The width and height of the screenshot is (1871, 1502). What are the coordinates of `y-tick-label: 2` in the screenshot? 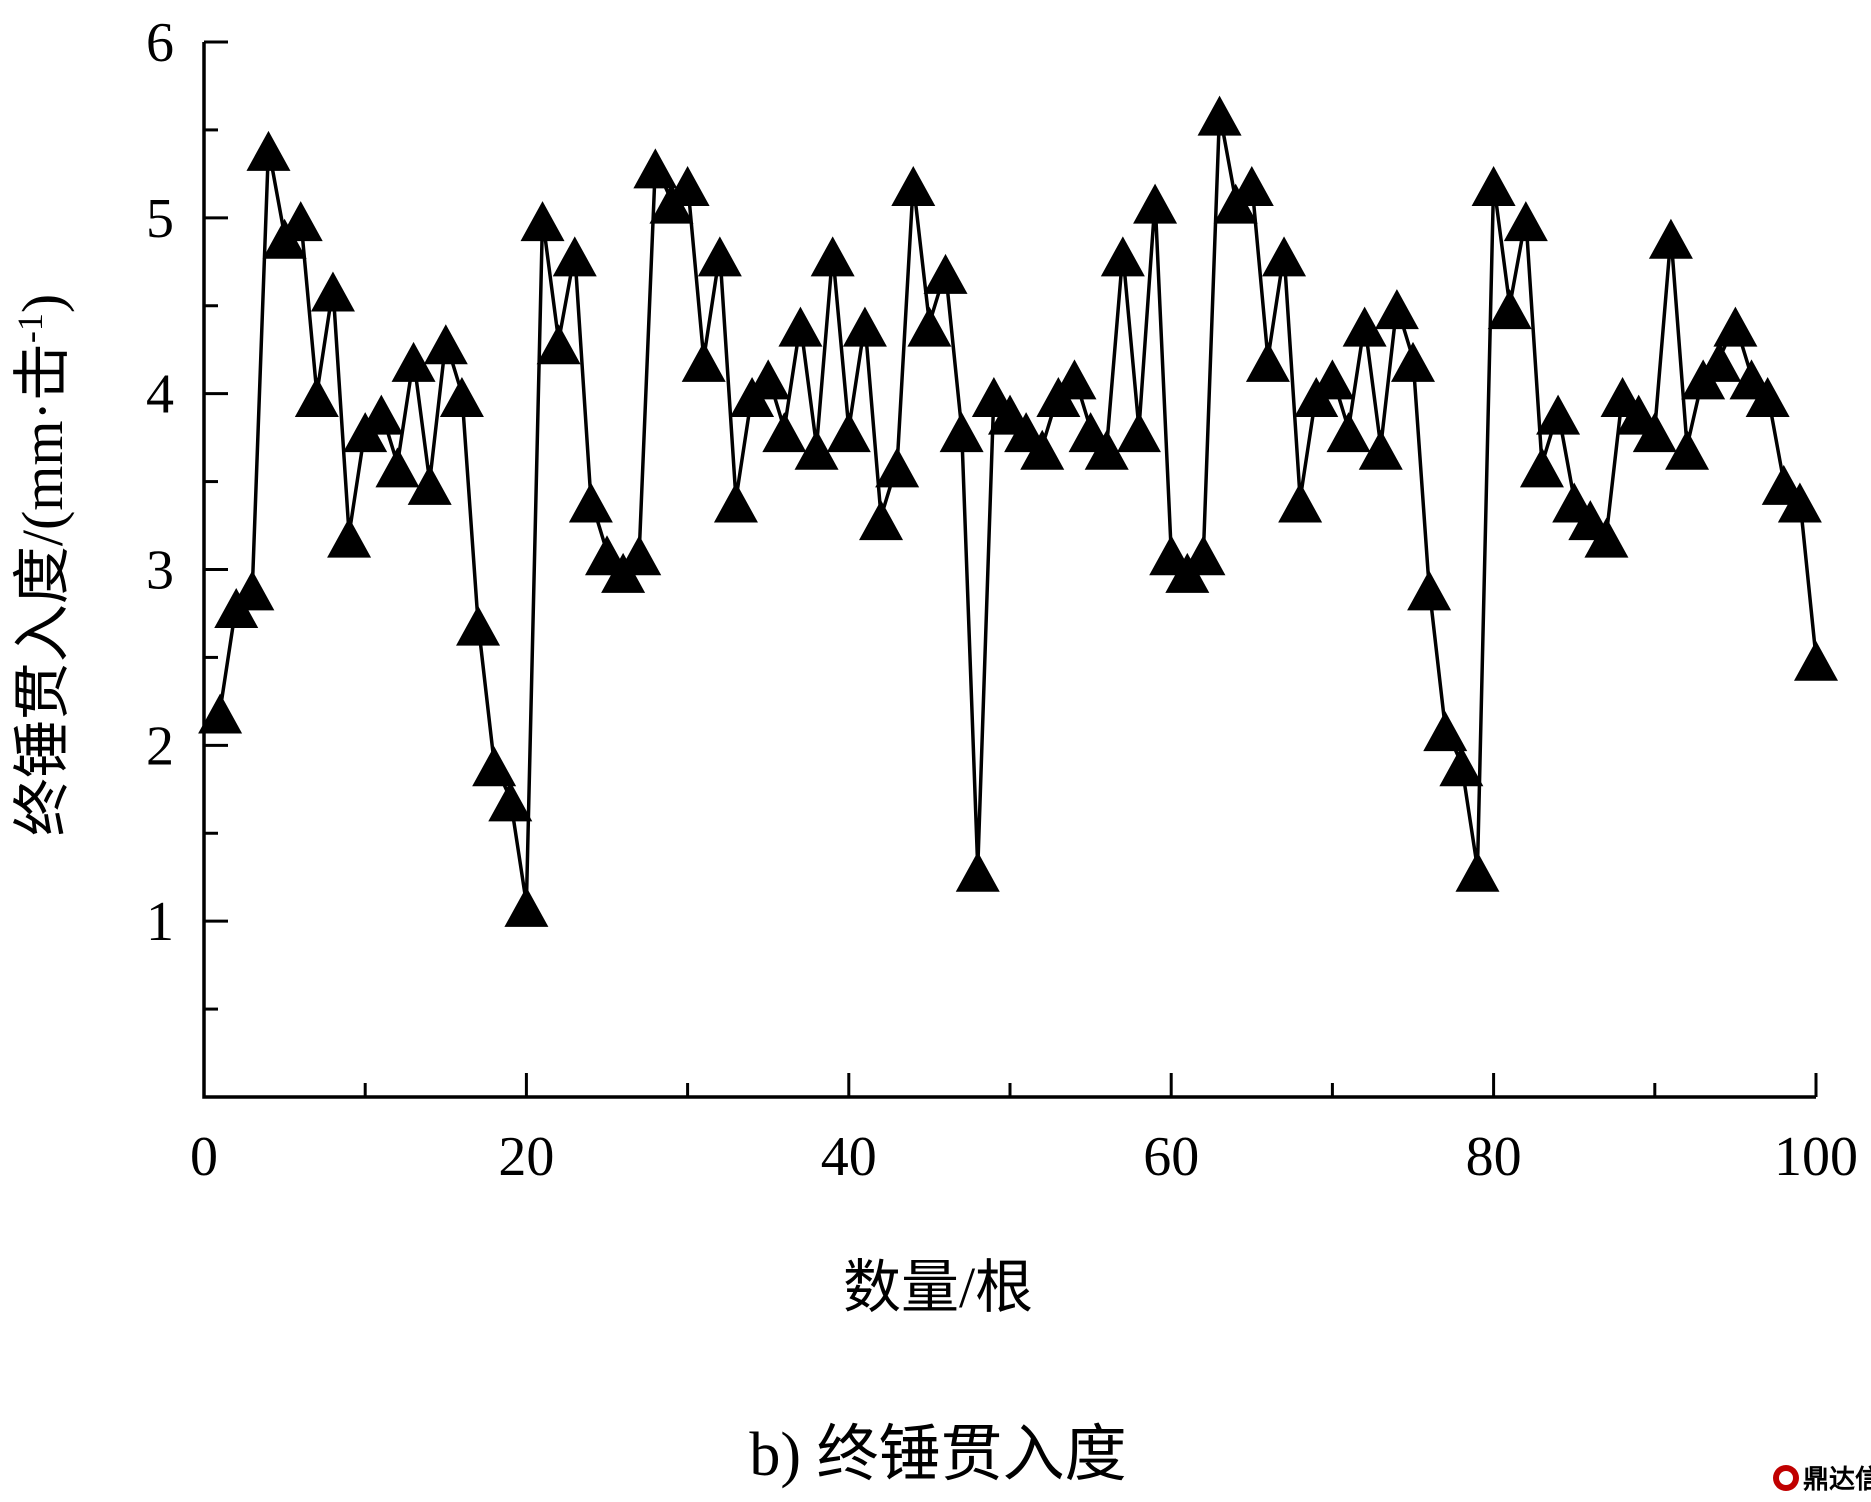 It's located at (160, 746).